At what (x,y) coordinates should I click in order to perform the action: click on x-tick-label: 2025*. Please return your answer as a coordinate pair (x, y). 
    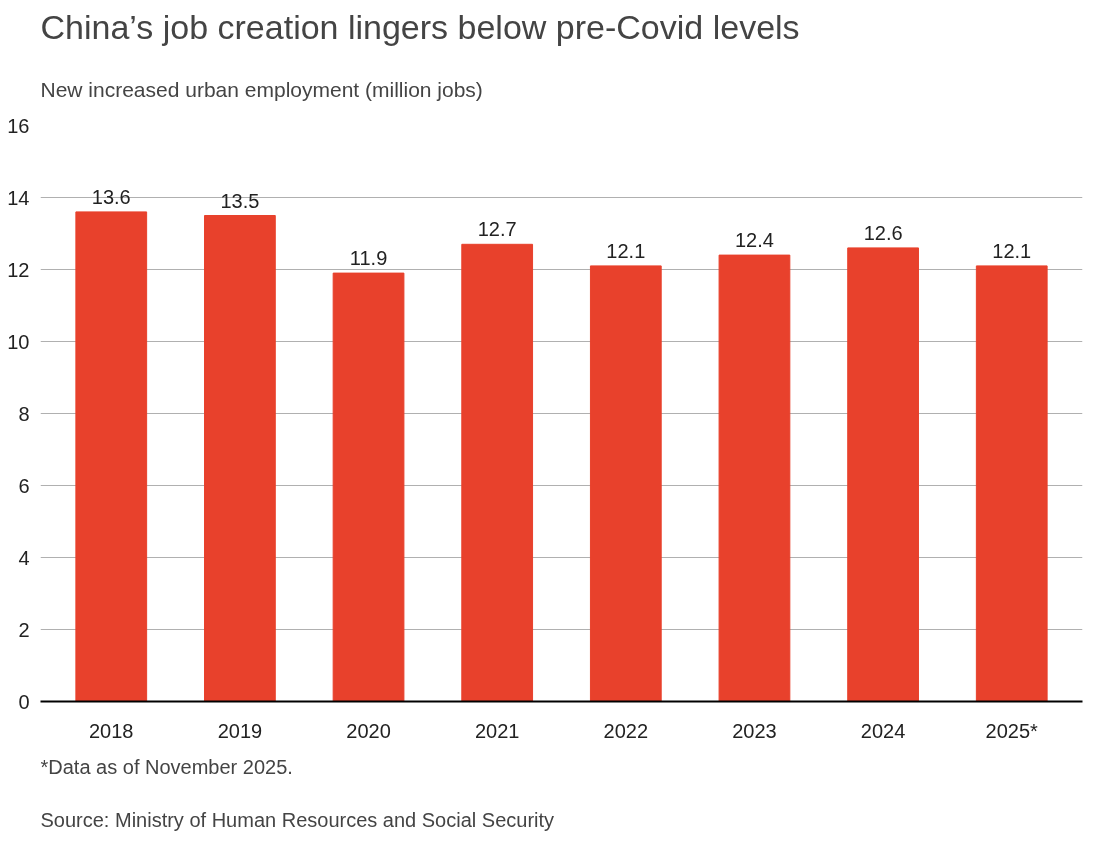
    Looking at the image, I should click on (1012, 730).